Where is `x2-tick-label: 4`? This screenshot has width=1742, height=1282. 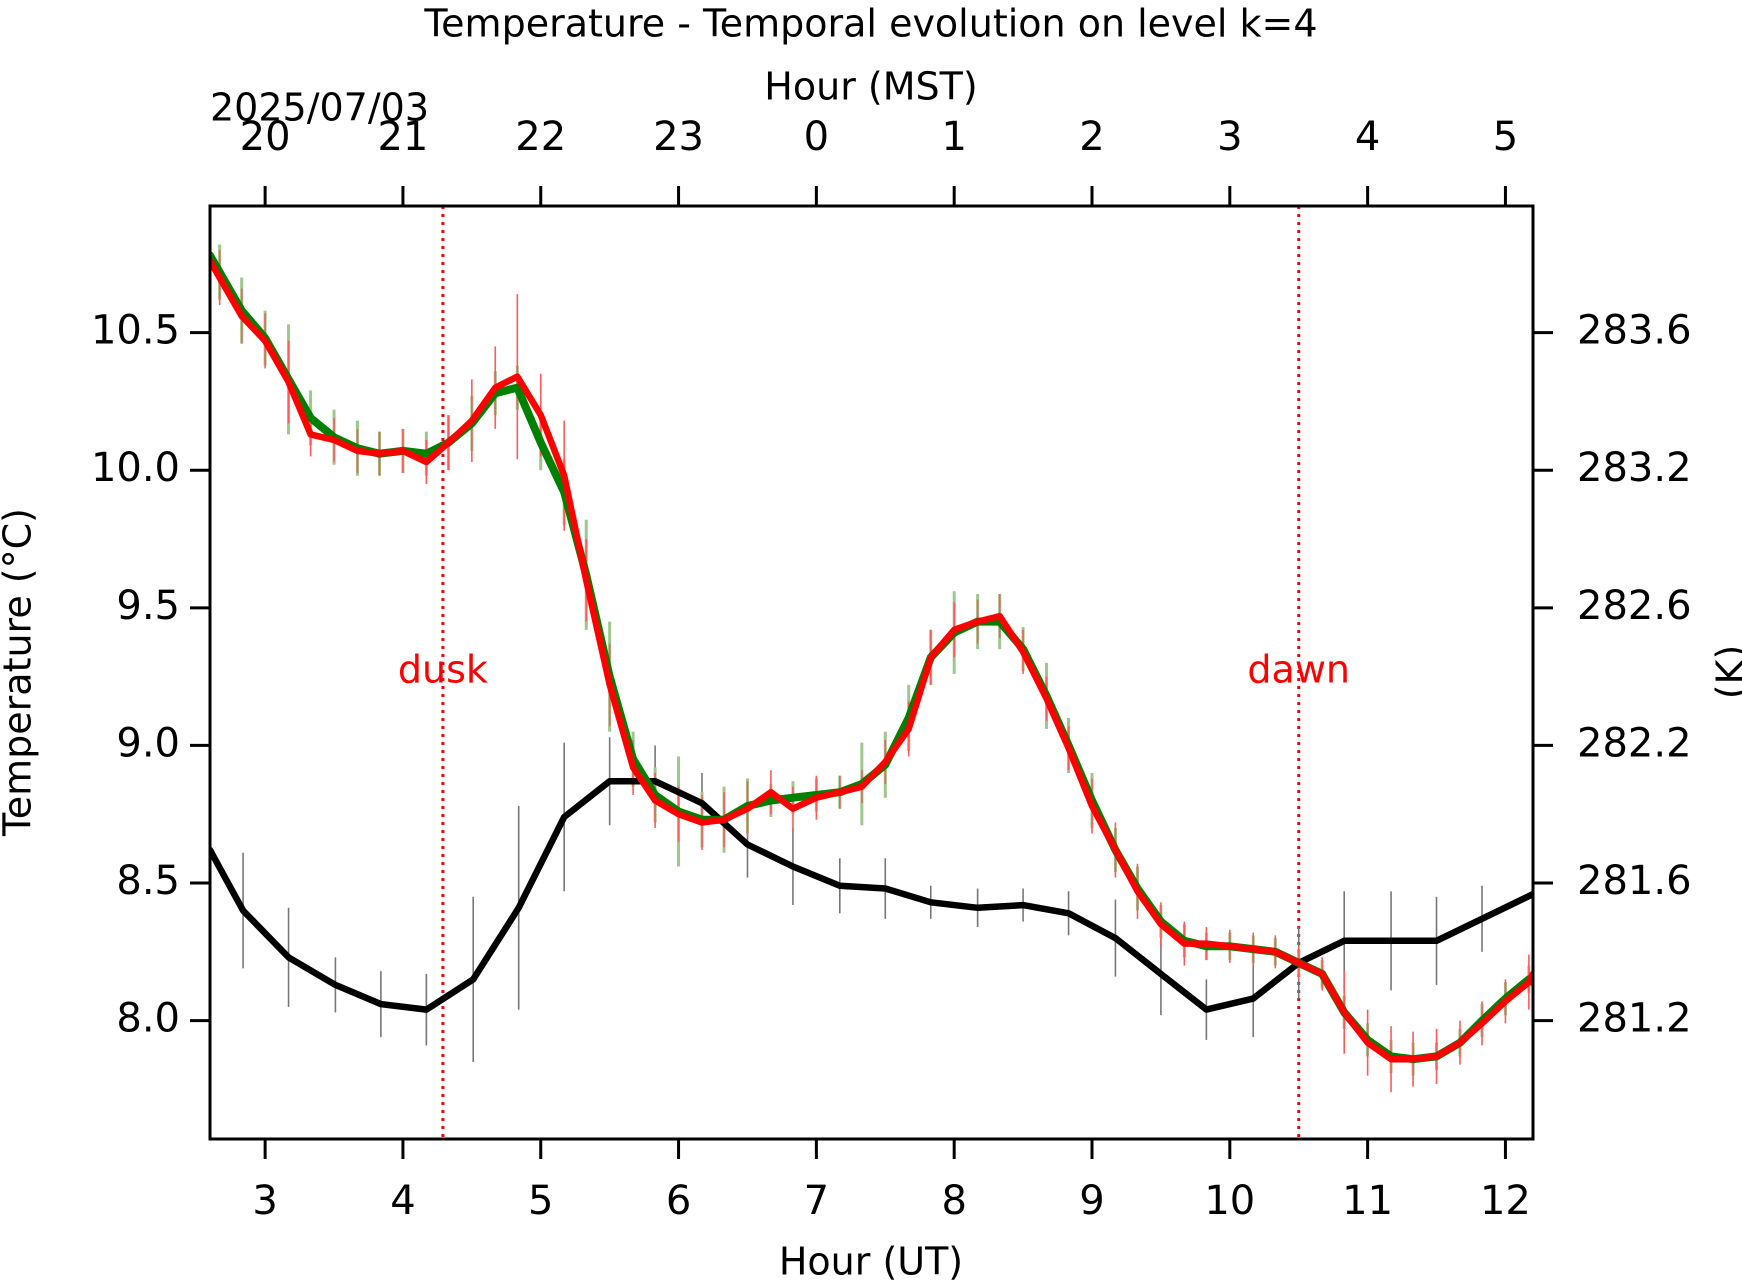 x2-tick-label: 4 is located at coordinates (1367, 137).